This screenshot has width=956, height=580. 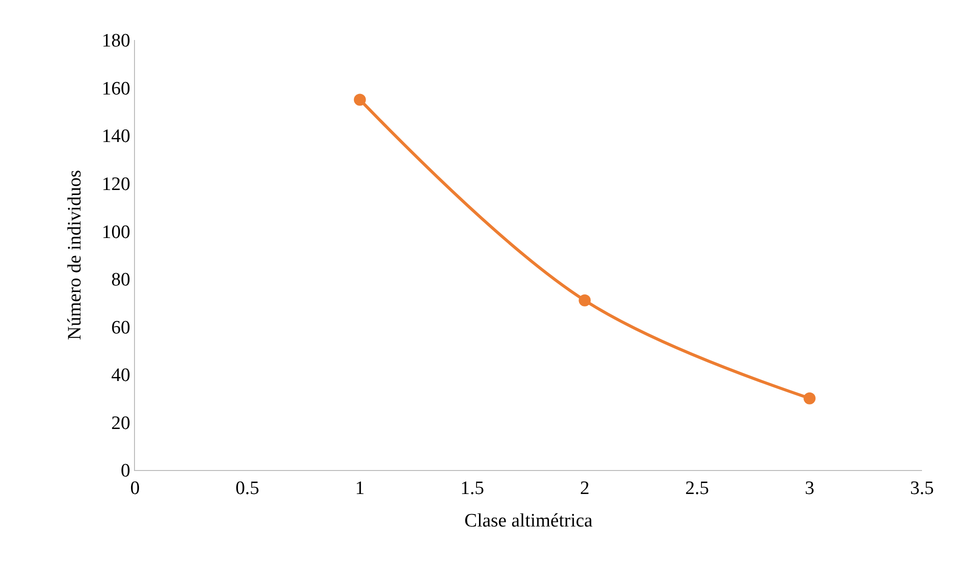 What do you see at coordinates (472, 488) in the screenshot?
I see `x-tick-label: 1.5` at bounding box center [472, 488].